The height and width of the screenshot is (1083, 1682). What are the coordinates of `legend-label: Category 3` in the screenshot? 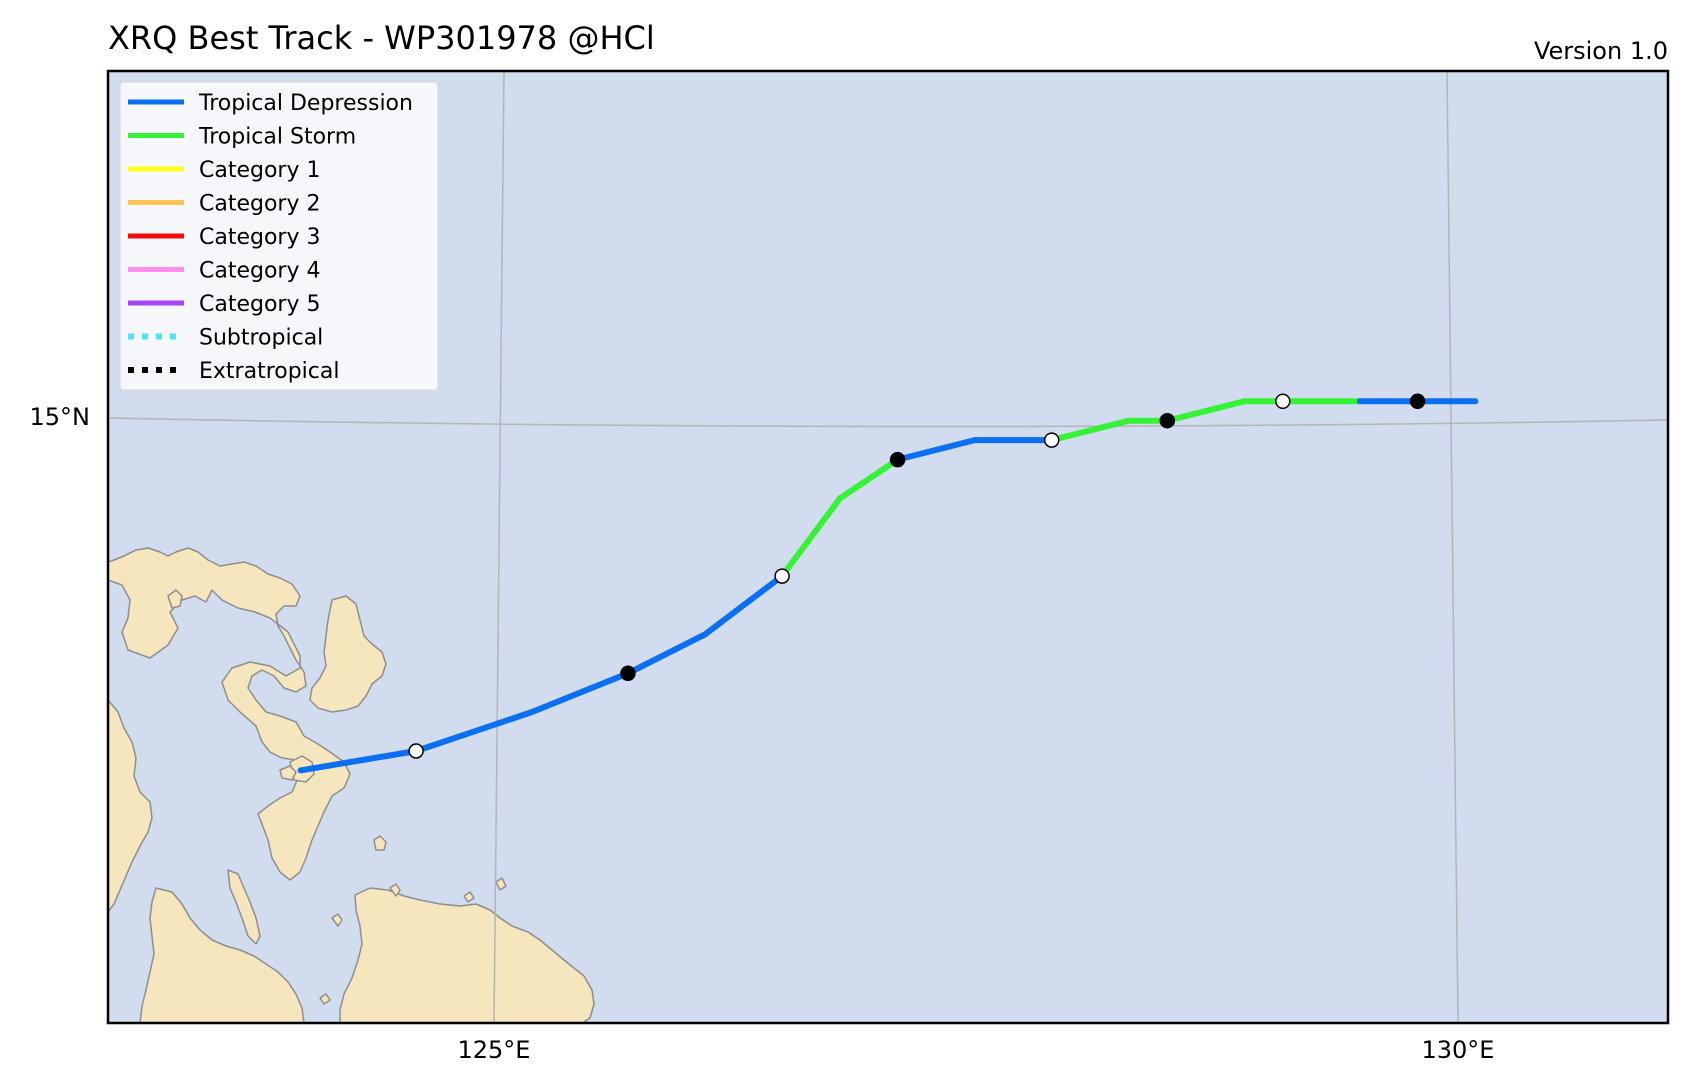 It's located at (259, 237).